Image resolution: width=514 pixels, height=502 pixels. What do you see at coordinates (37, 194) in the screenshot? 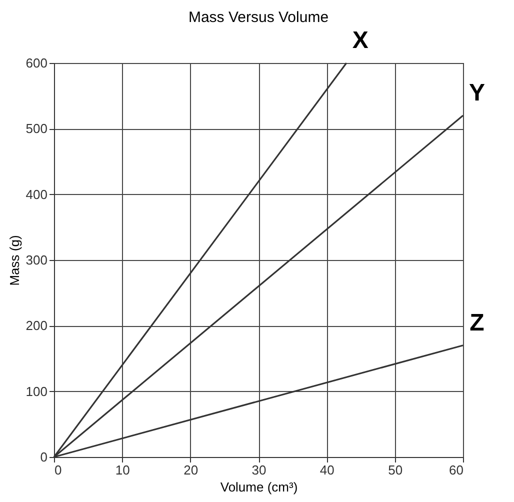
I see `y-tick-label: 400` at bounding box center [37, 194].